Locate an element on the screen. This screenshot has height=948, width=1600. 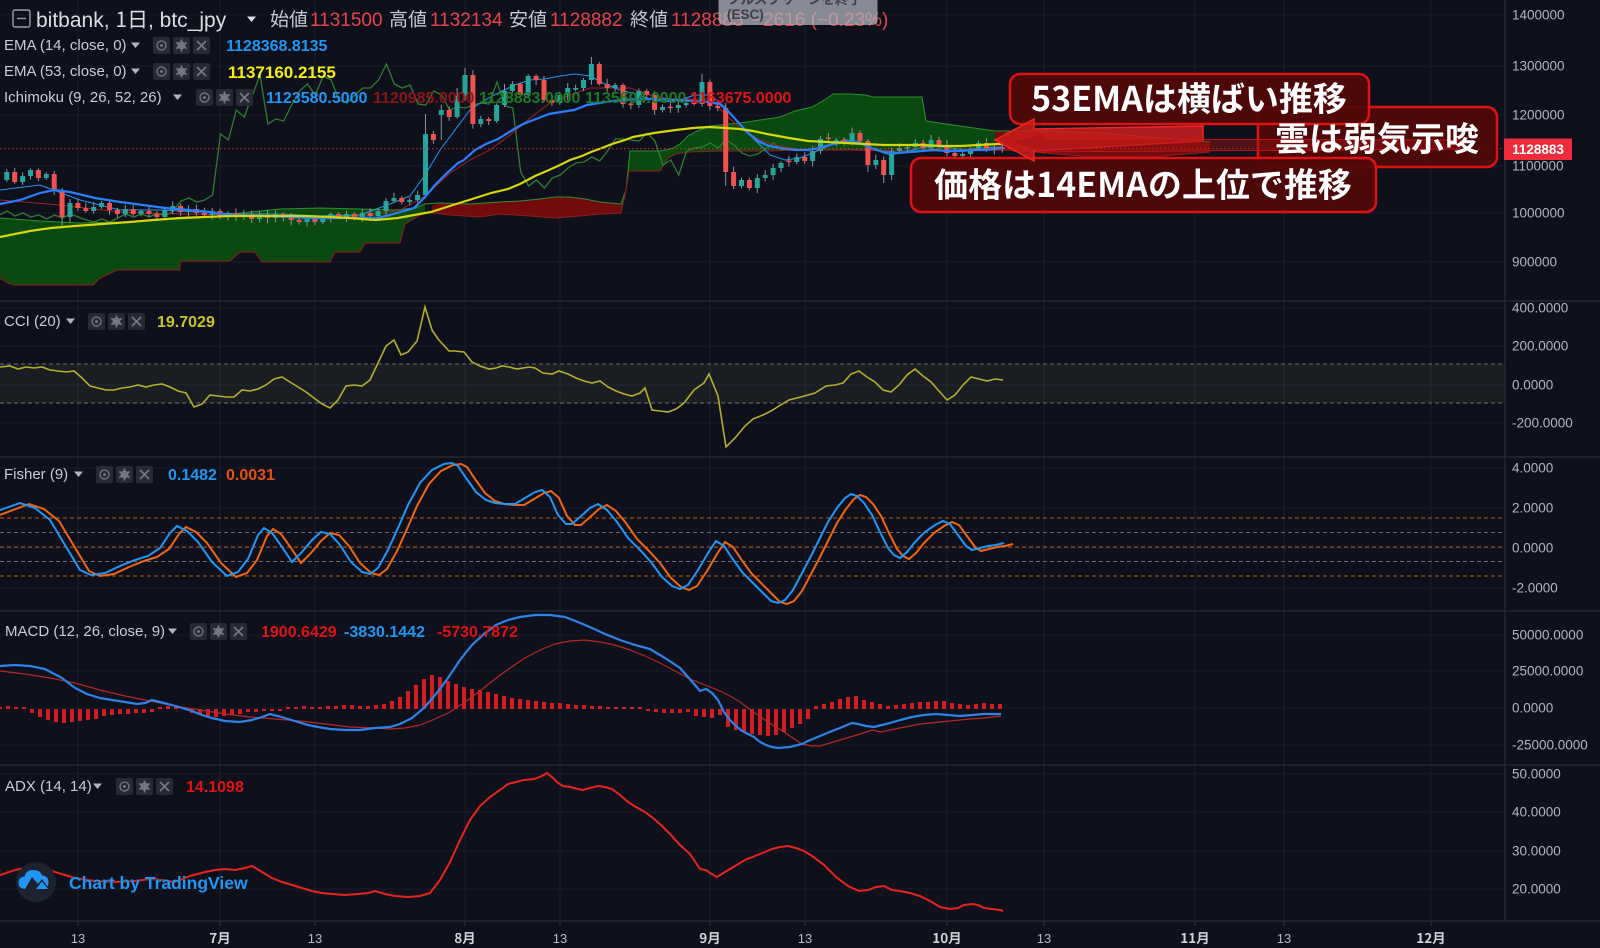
svg-text: 30.0000 is located at coordinates (1536, 851).